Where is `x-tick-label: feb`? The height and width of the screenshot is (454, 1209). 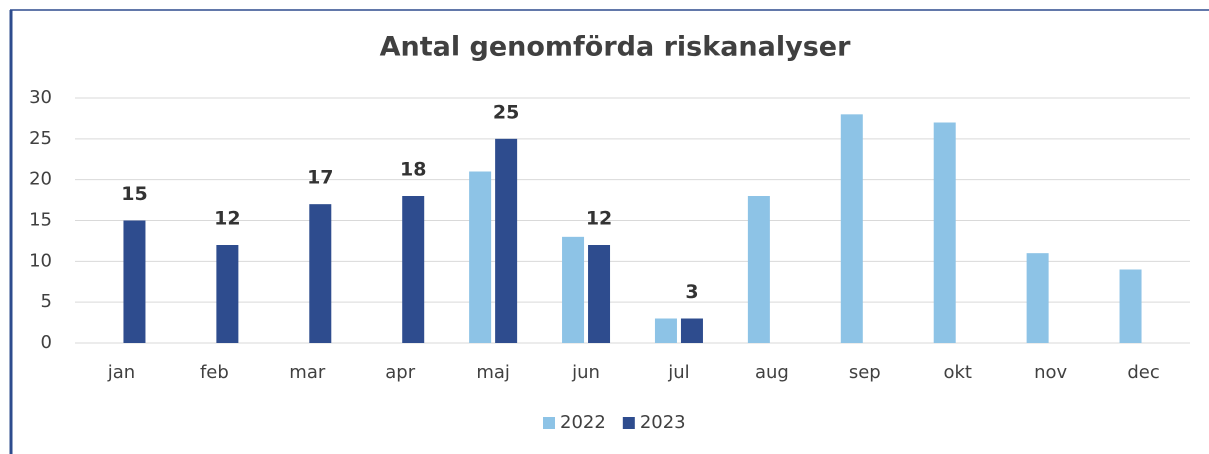 x-tick-label: feb is located at coordinates (214, 372).